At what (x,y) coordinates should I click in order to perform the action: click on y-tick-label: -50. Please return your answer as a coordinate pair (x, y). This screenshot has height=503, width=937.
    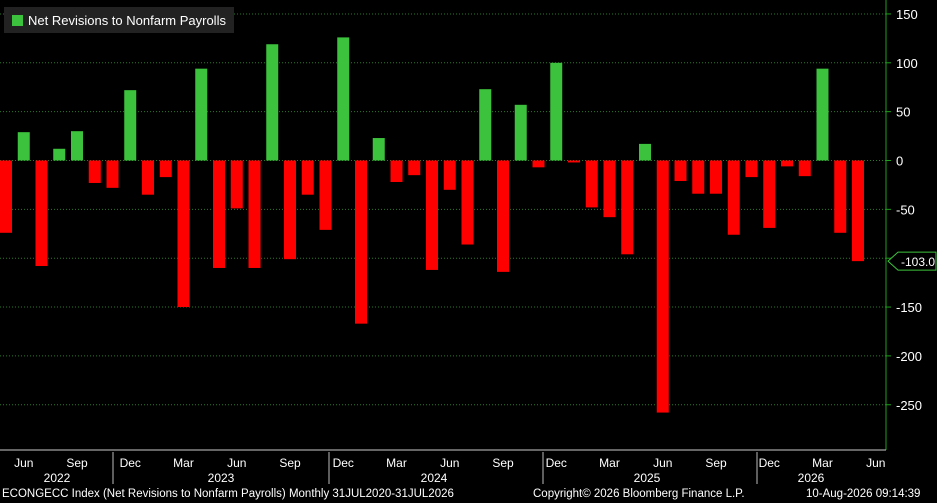
    Looking at the image, I should click on (905, 209).